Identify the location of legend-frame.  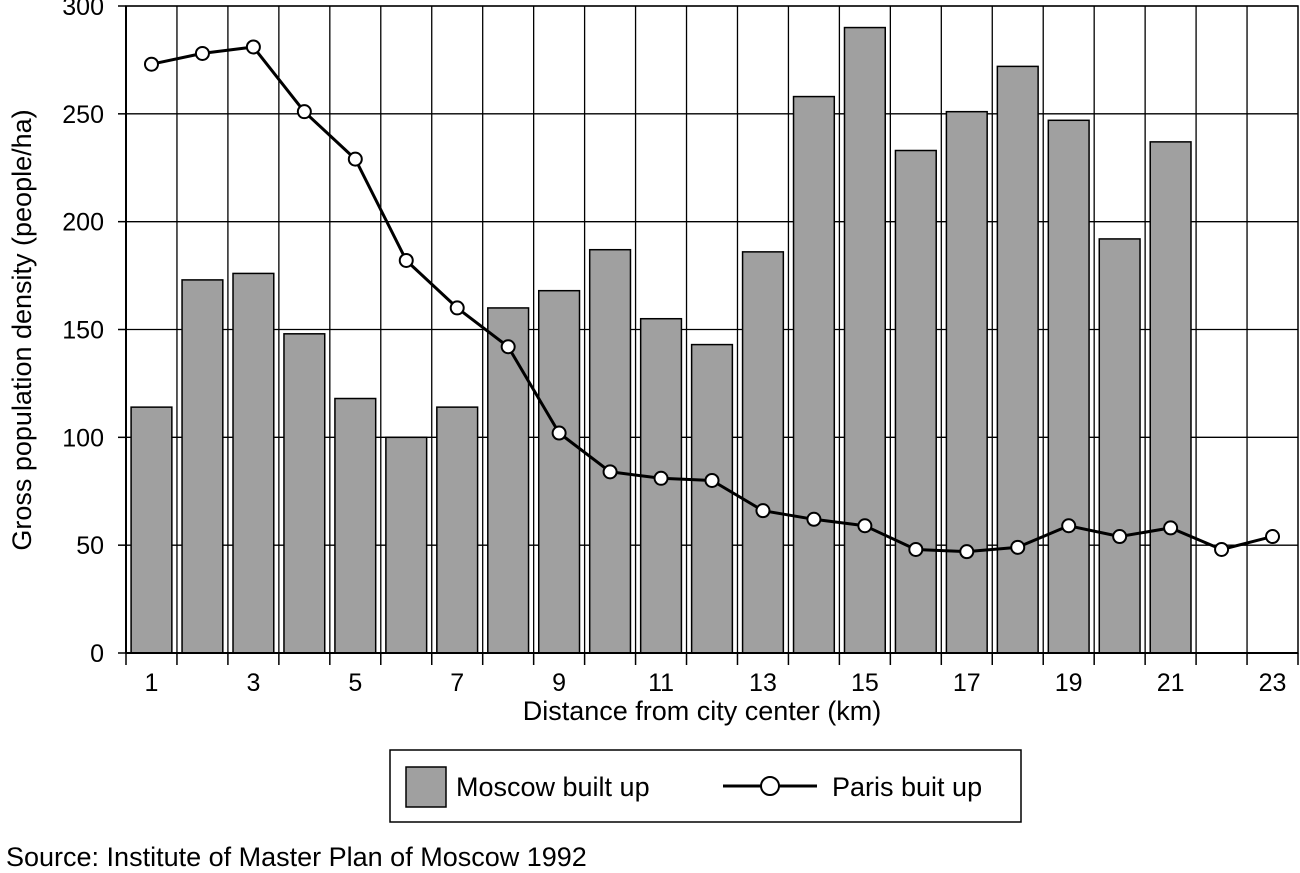
(705, 786).